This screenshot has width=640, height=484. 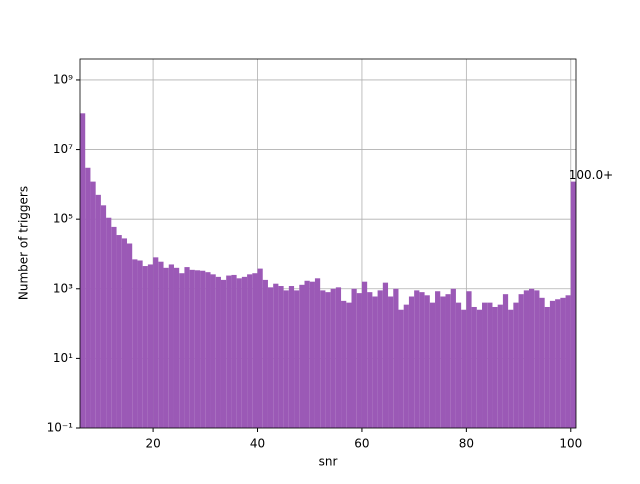 What do you see at coordinates (152, 444) in the screenshot?
I see `x-tick-label: 20` at bounding box center [152, 444].